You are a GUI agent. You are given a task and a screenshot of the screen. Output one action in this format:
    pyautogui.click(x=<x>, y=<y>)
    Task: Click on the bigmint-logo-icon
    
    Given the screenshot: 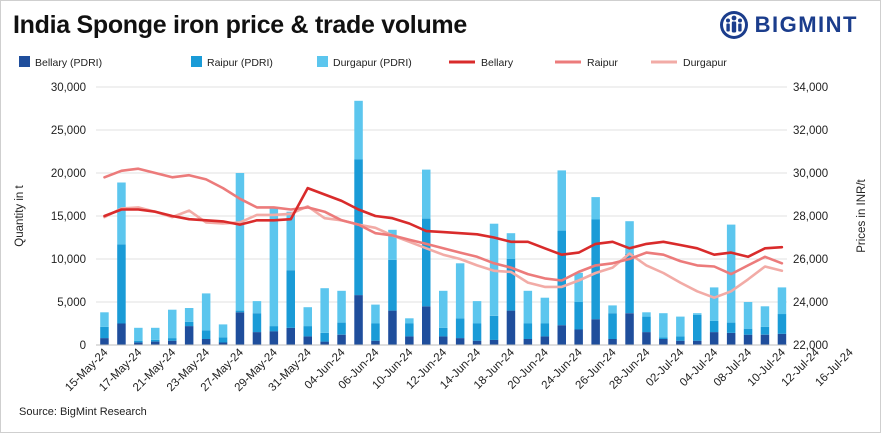 What is the action you would take?
    pyautogui.click(x=733, y=25)
    